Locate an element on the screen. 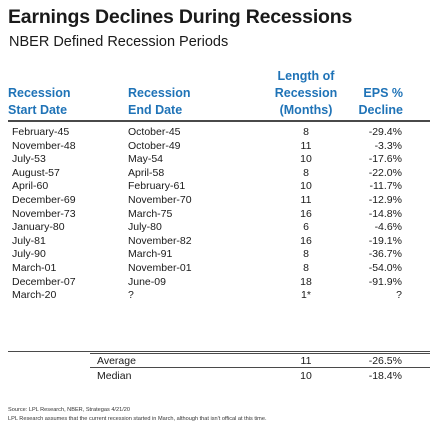 The width and height of the screenshot is (442, 447). table-bottom-rule is located at coordinates (219, 351).